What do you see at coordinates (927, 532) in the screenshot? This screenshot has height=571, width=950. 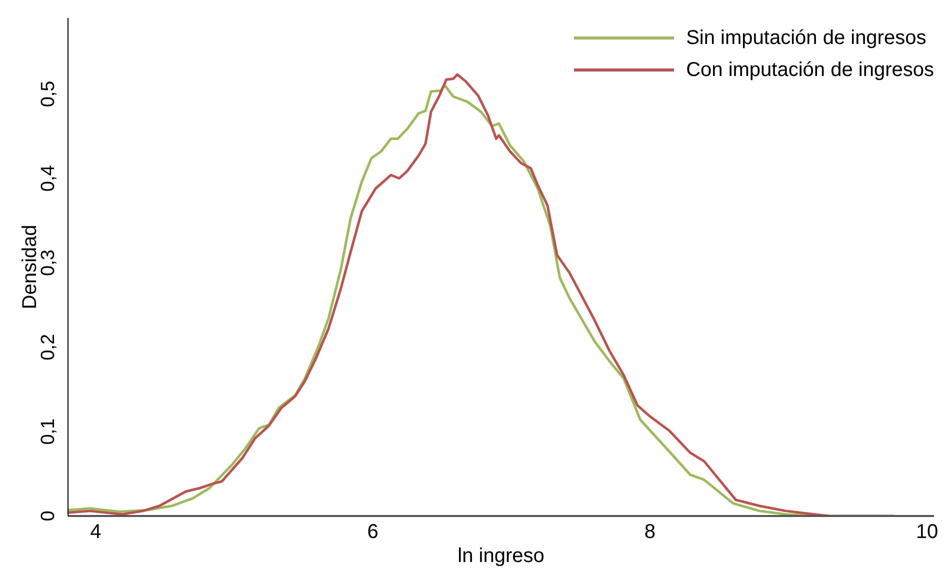 I see `x-tick-label: 10` at bounding box center [927, 532].